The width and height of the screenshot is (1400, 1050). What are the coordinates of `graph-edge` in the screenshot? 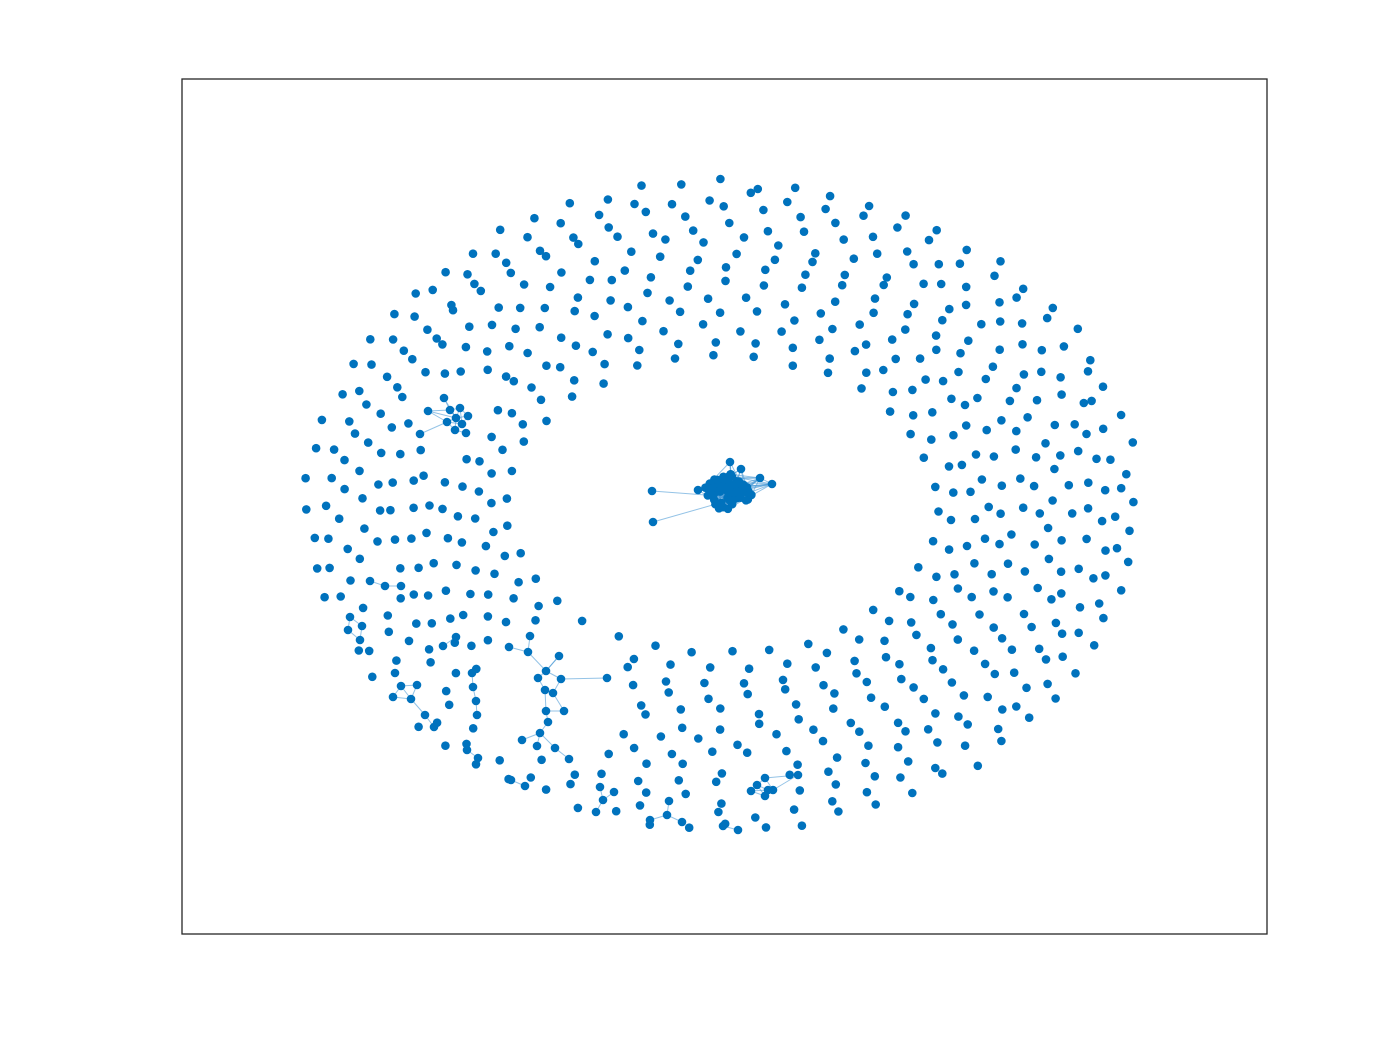 It's located at (442, 414).